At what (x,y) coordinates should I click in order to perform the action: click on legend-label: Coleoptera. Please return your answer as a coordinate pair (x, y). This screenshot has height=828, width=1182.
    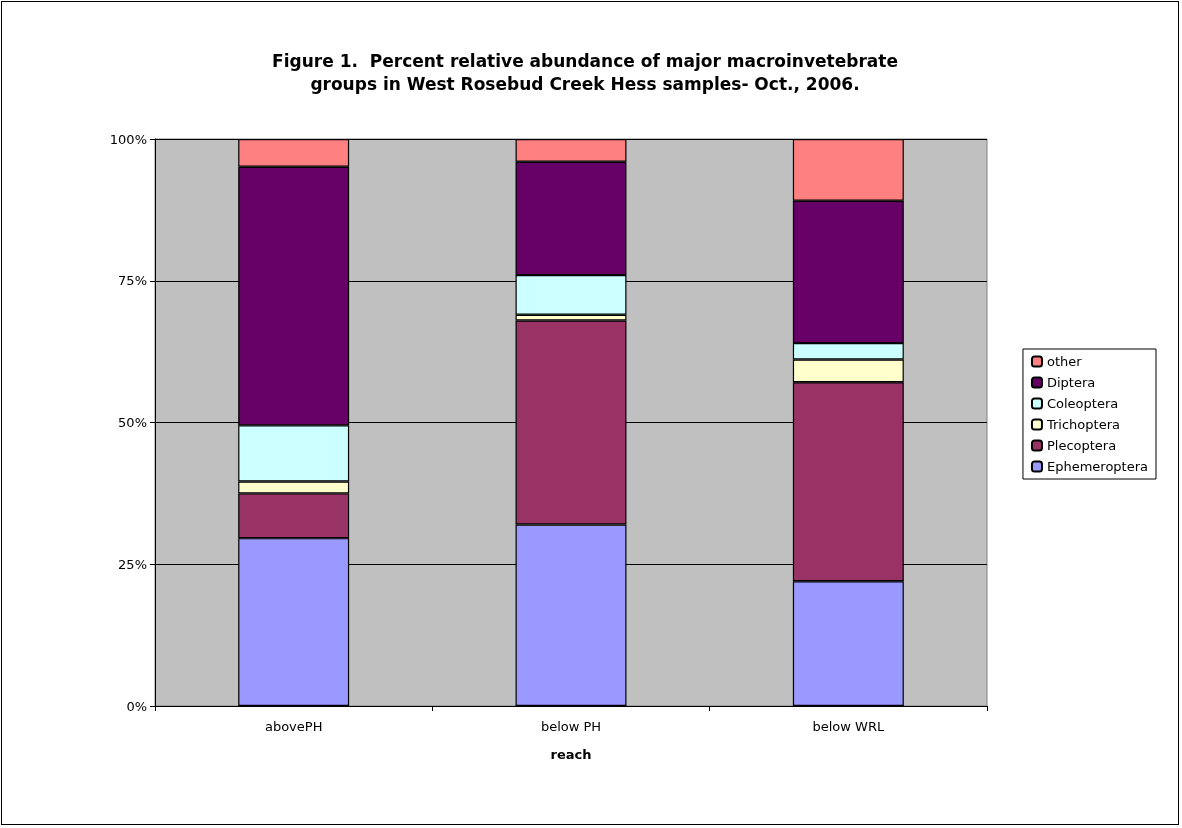
    Looking at the image, I should click on (1082, 403).